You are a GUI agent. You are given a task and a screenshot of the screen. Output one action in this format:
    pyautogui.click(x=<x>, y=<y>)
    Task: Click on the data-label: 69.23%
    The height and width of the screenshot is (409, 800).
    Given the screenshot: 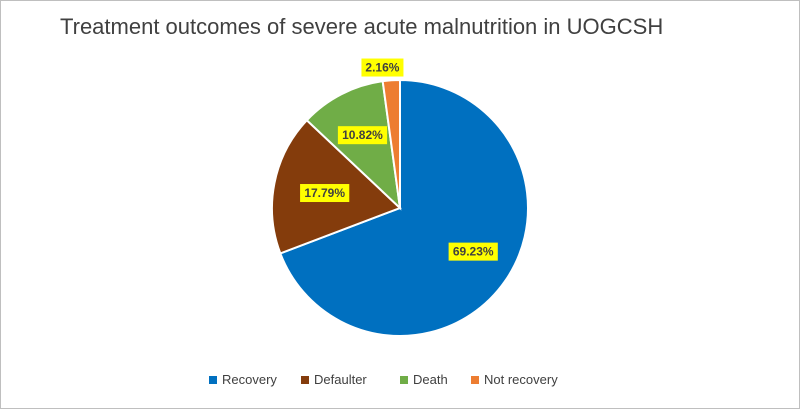 What is the action you would take?
    pyautogui.click(x=473, y=252)
    